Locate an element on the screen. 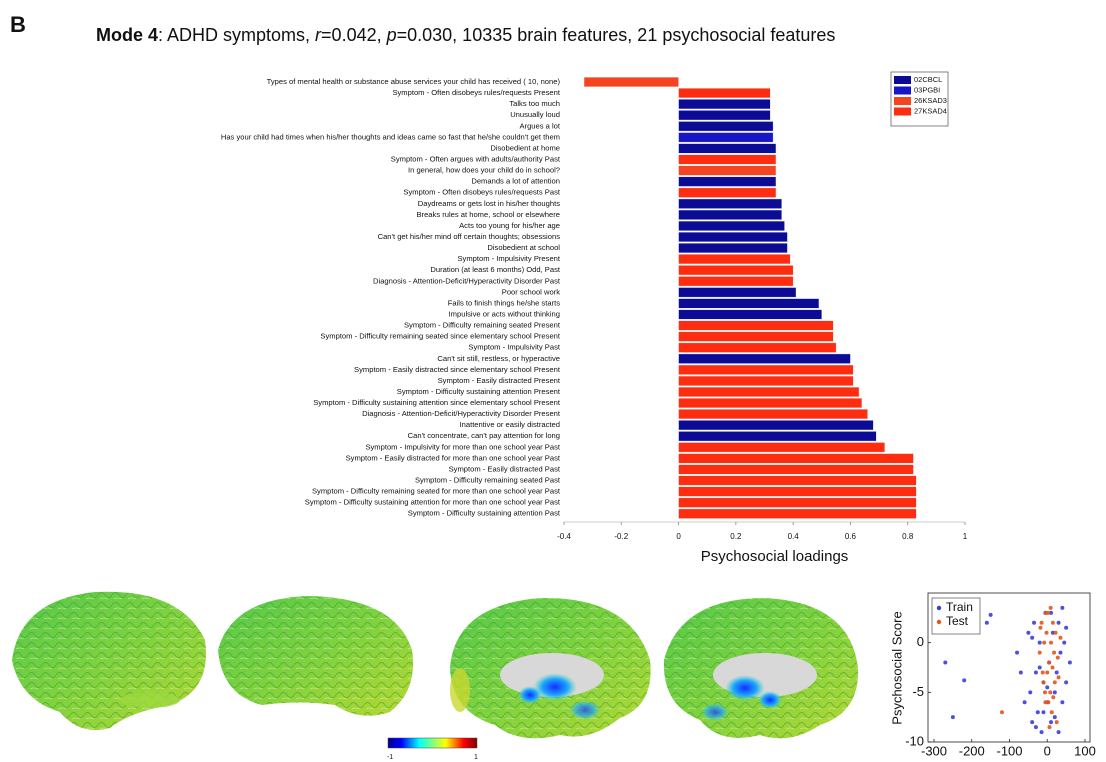  panel-label: B is located at coordinates (18, 24).